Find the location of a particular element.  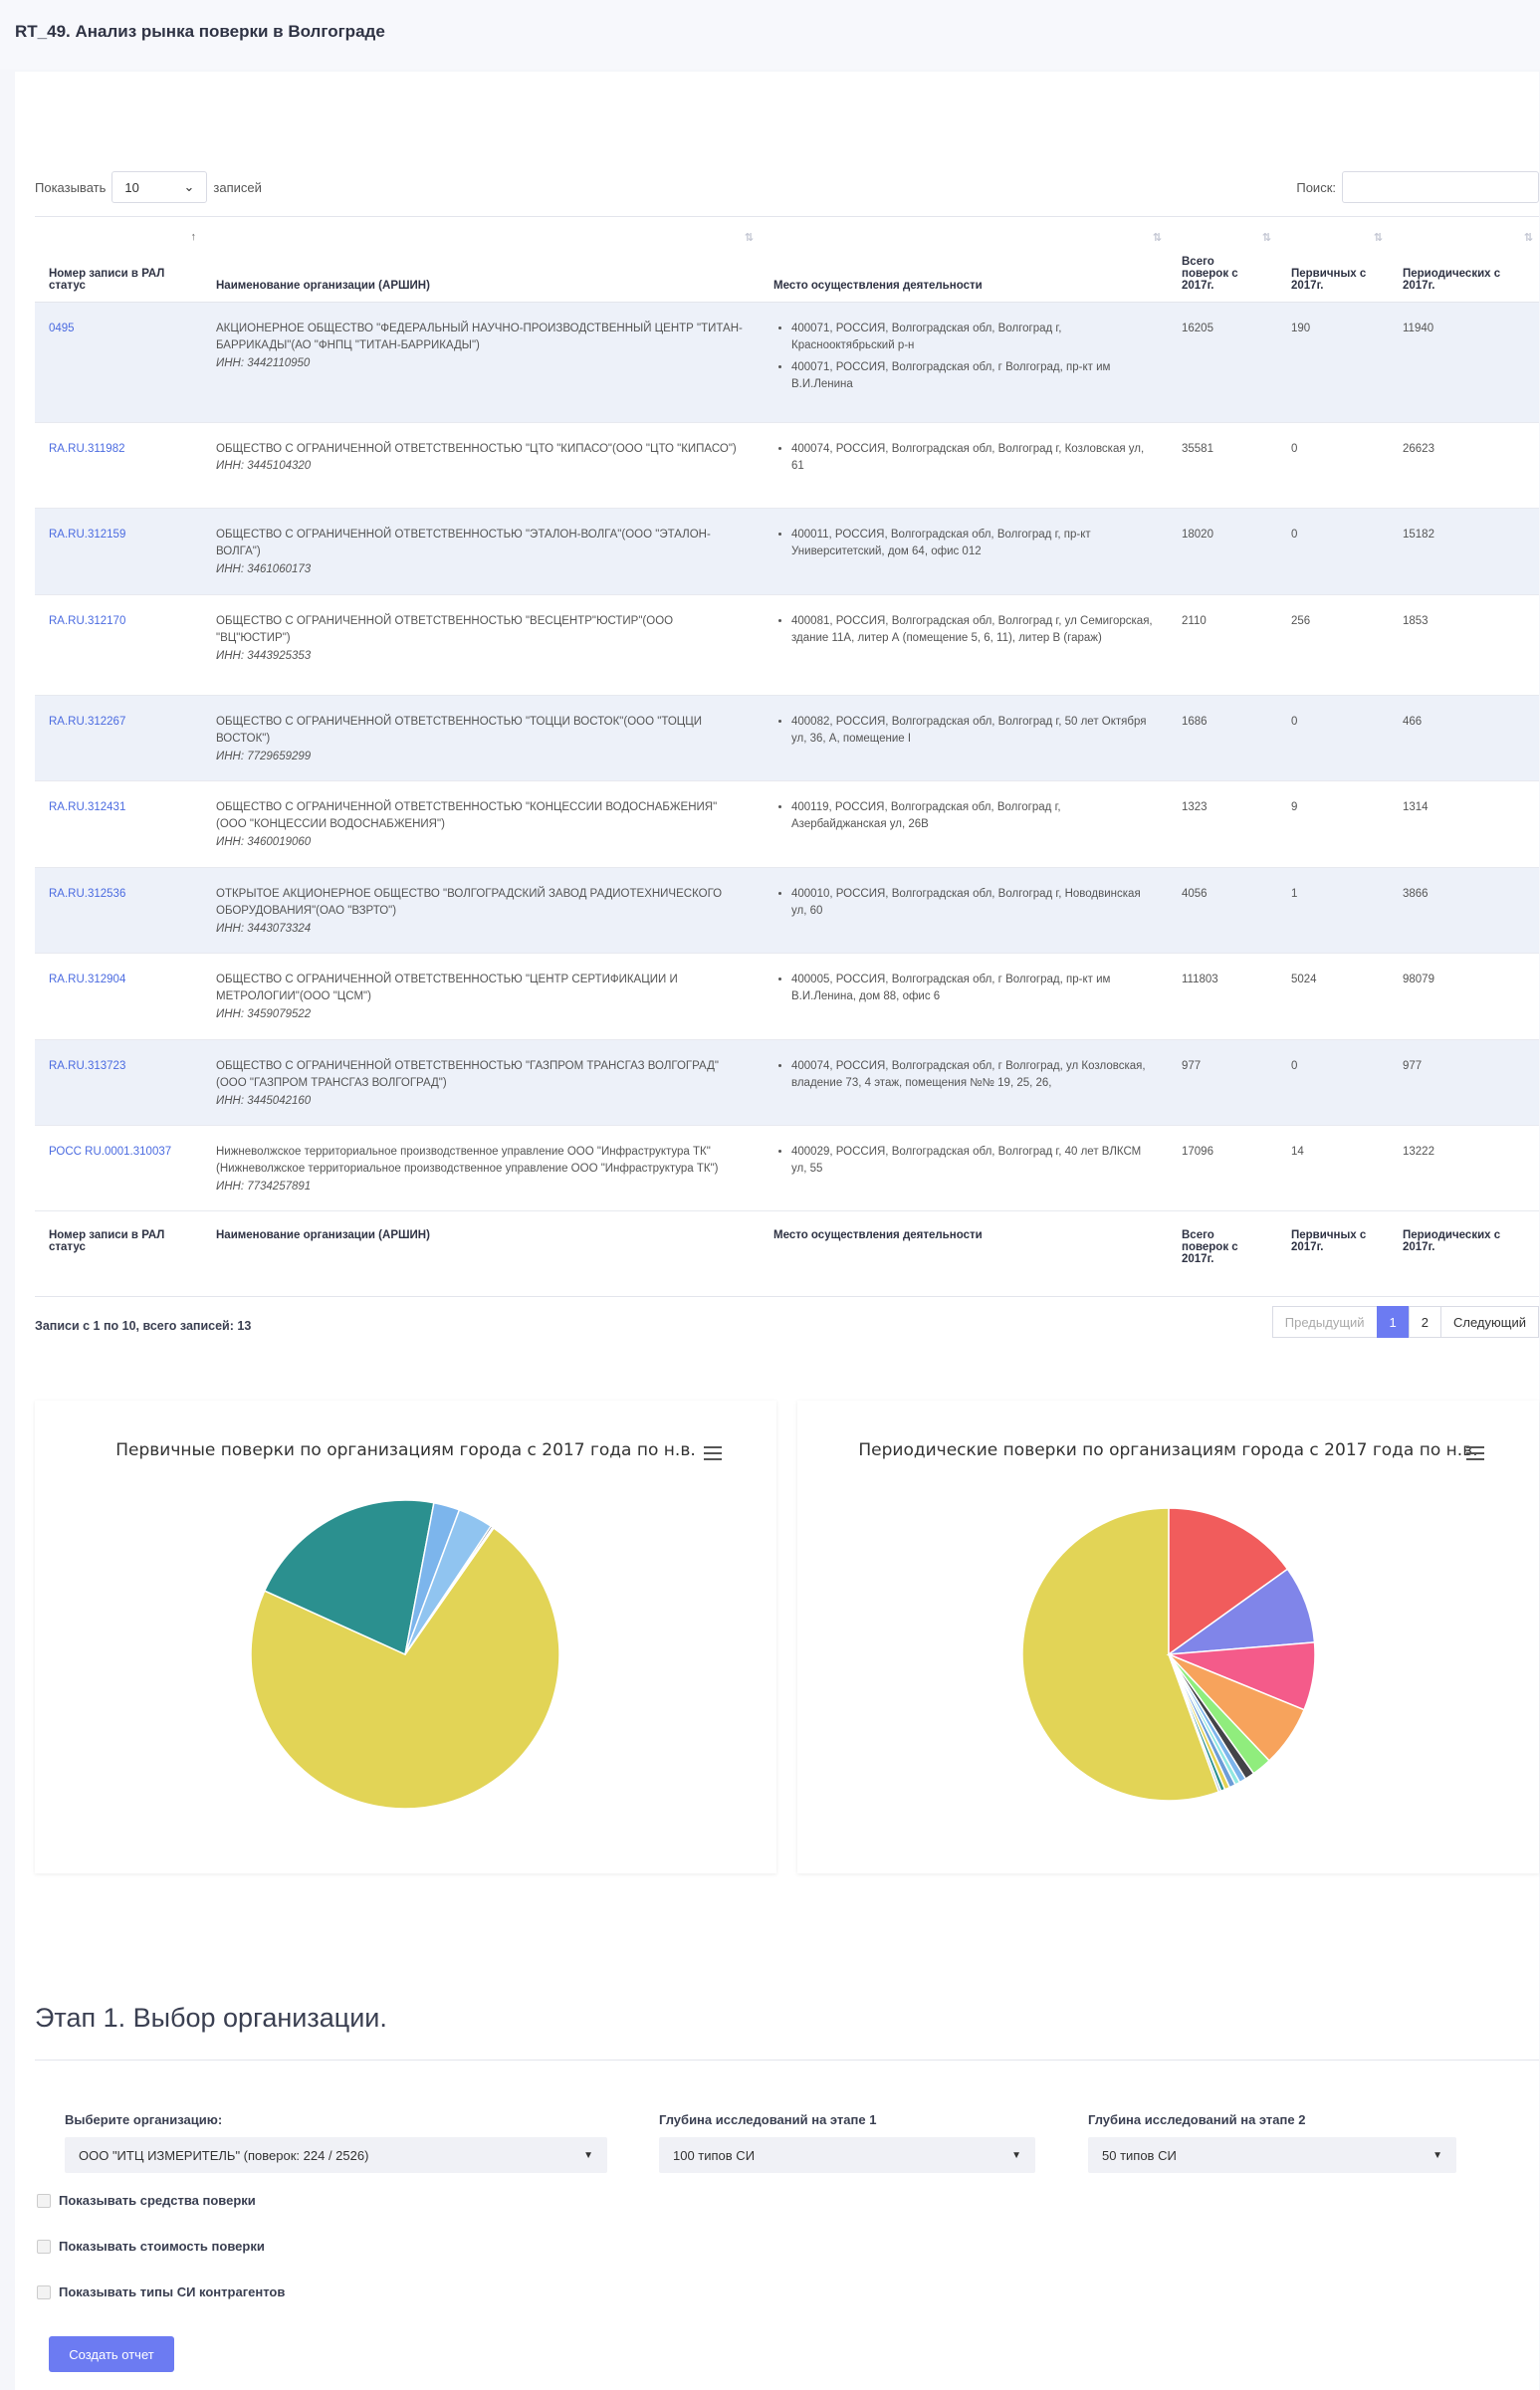

primary-value: 5024 is located at coordinates (1333, 996).